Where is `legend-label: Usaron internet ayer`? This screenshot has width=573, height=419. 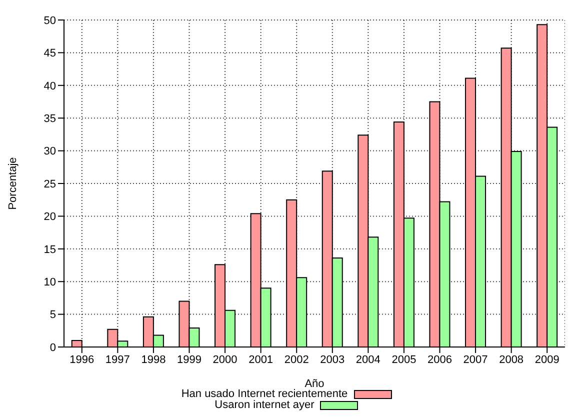 legend-label: Usaron internet ayer is located at coordinates (264, 405).